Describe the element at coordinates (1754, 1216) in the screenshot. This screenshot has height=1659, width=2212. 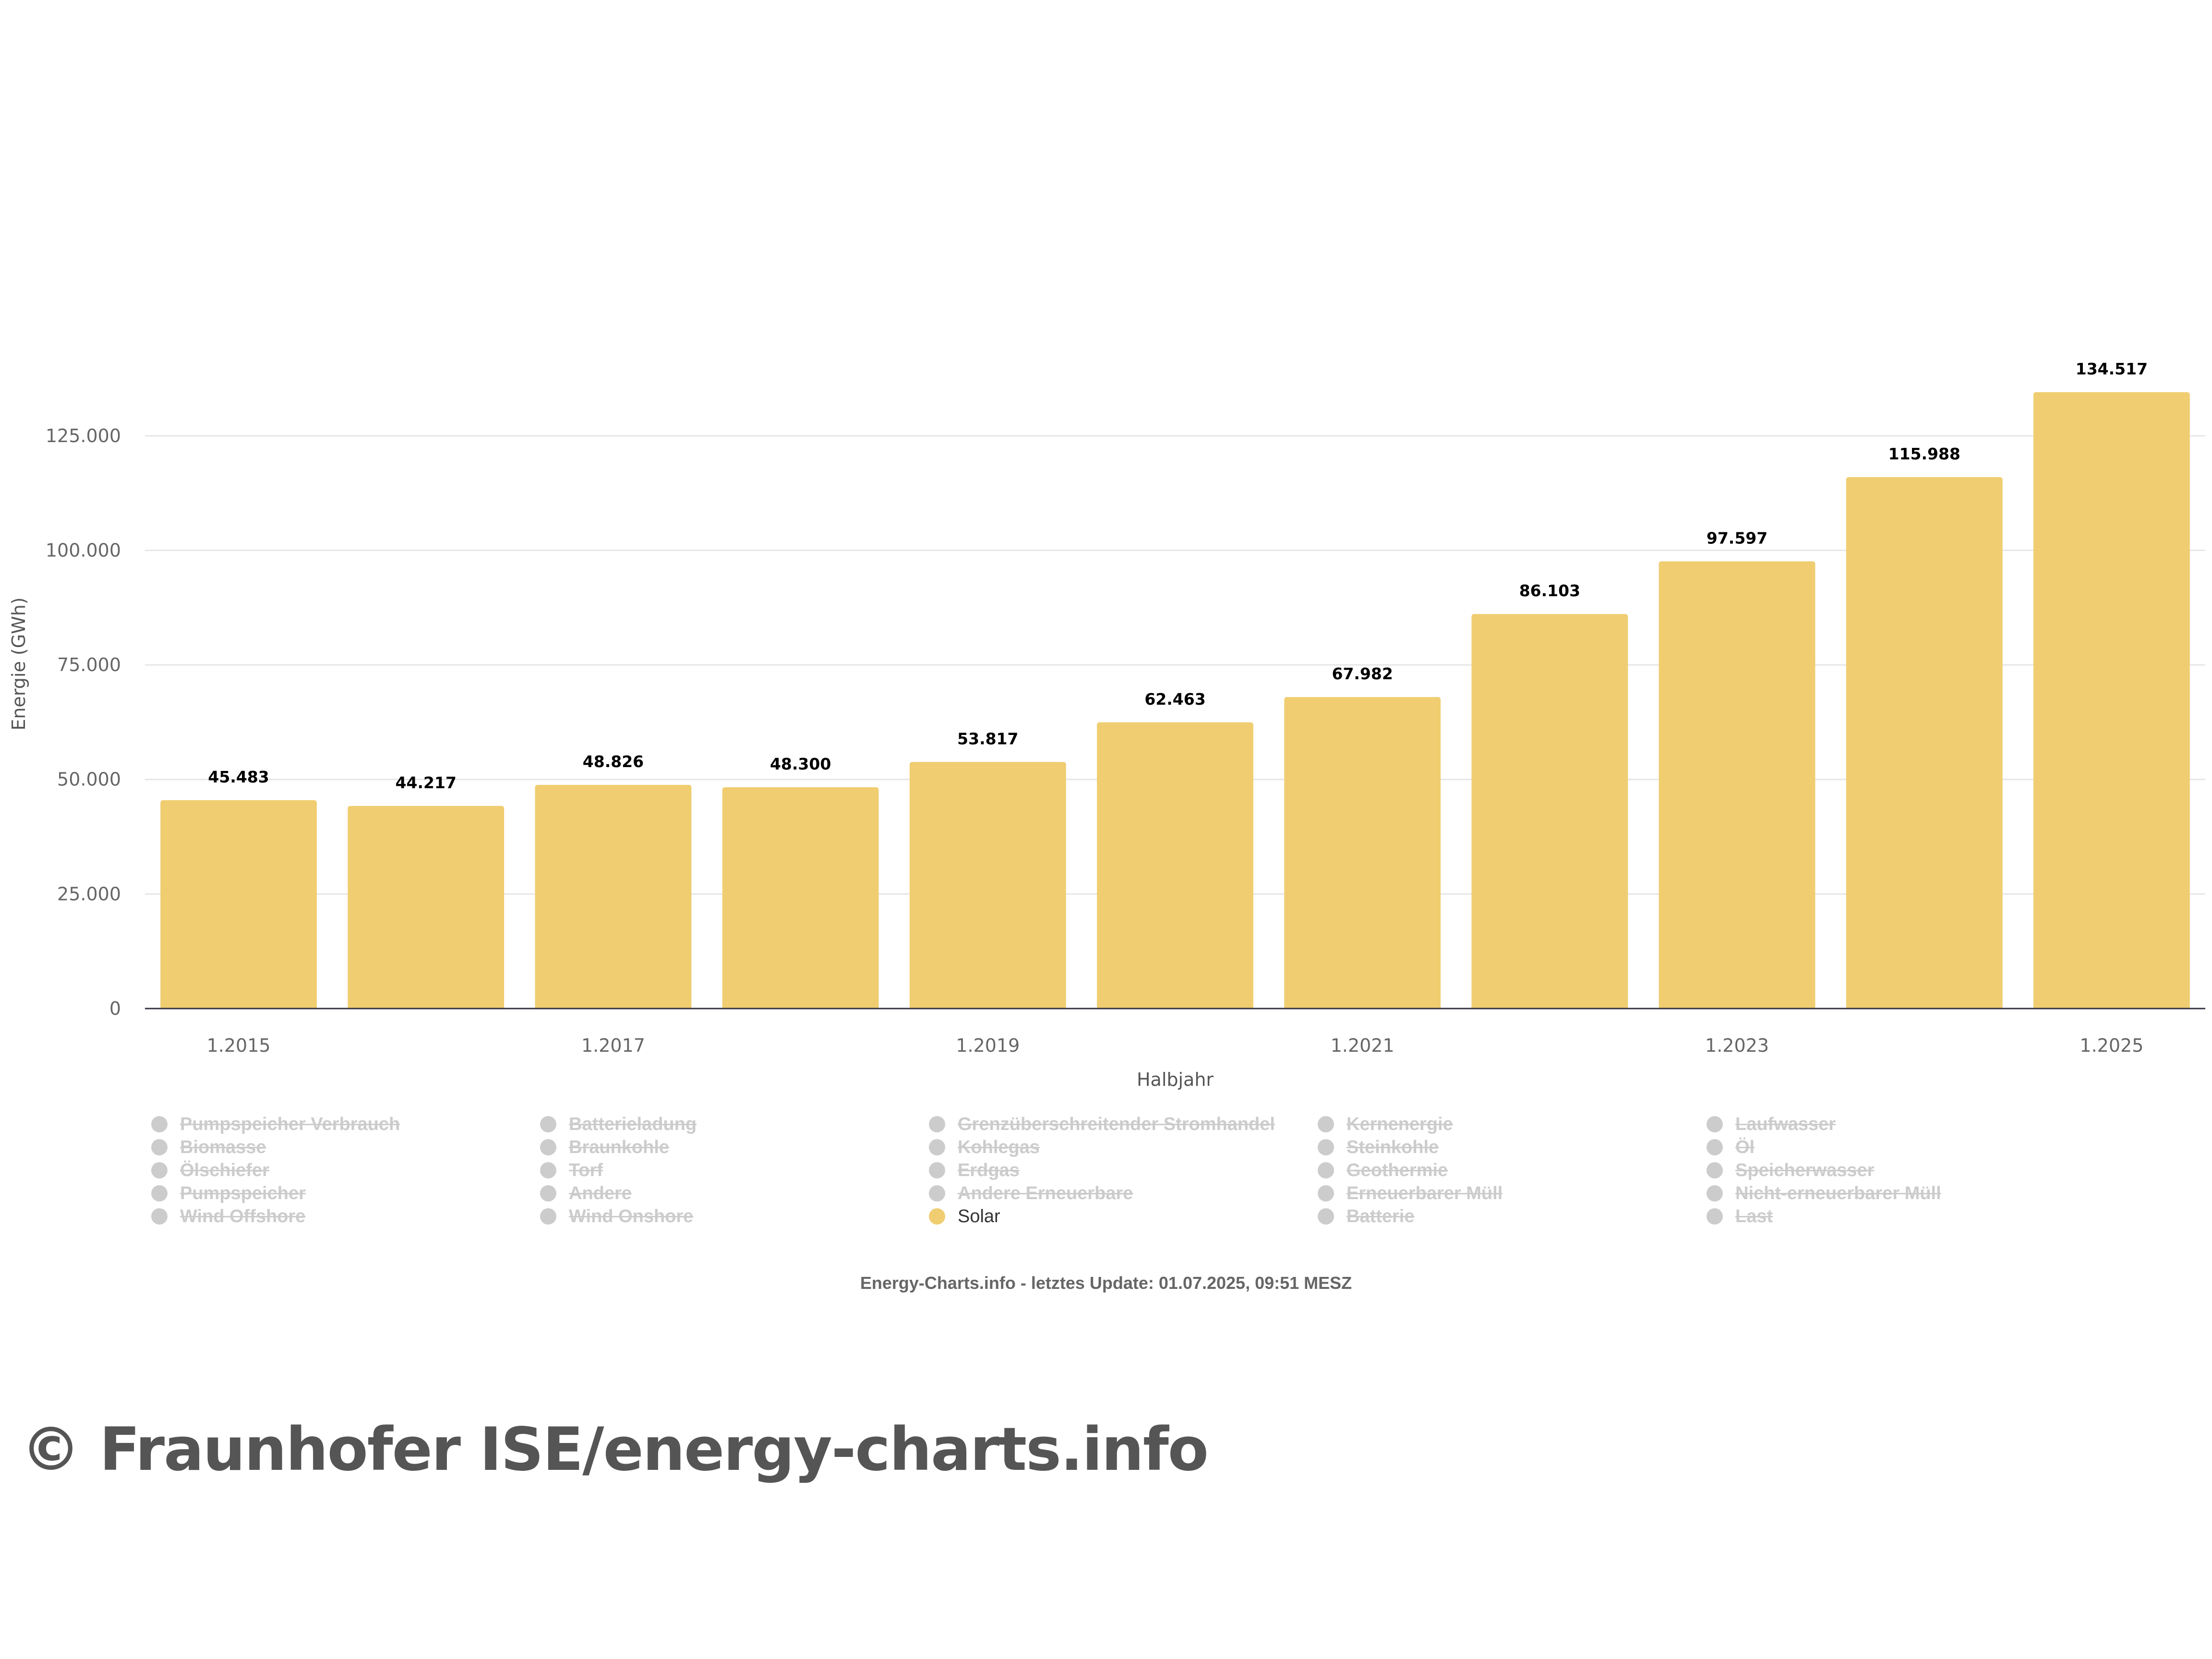
I see `legend-item-label: Last` at that location.